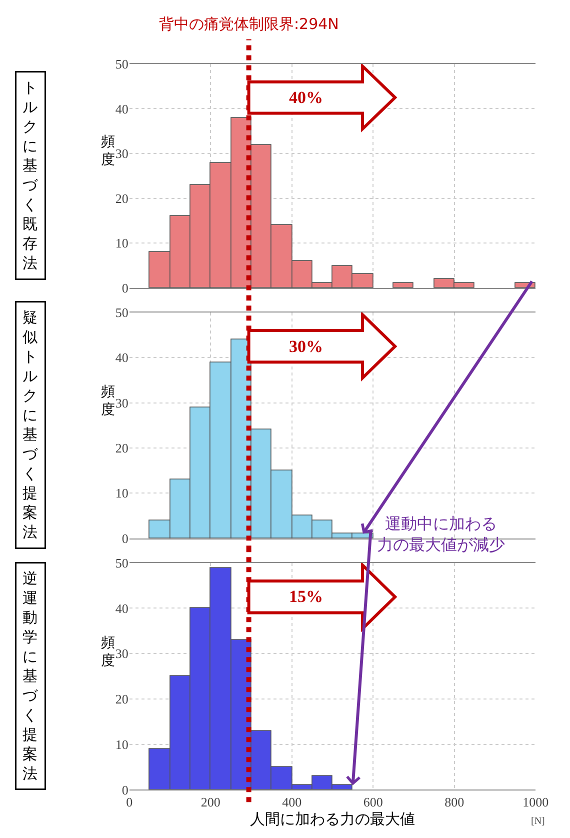  I want to click on chart-title: 逆運動学に基づく提案法, so click(30, 676).